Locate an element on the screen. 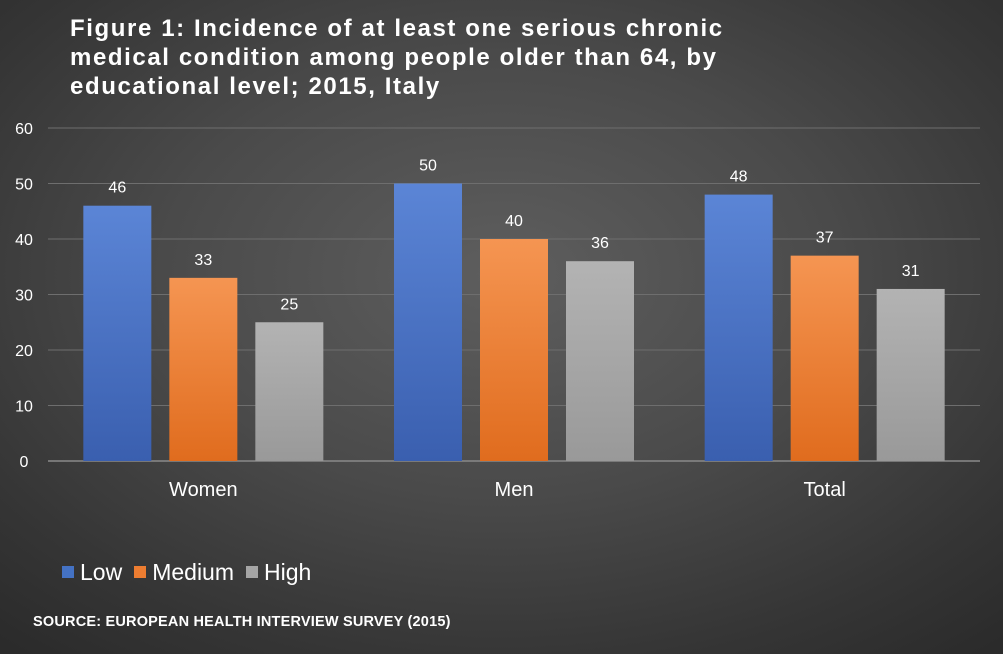 This screenshot has height=654, width=1003. y-tick-label: 30 is located at coordinates (24, 296).